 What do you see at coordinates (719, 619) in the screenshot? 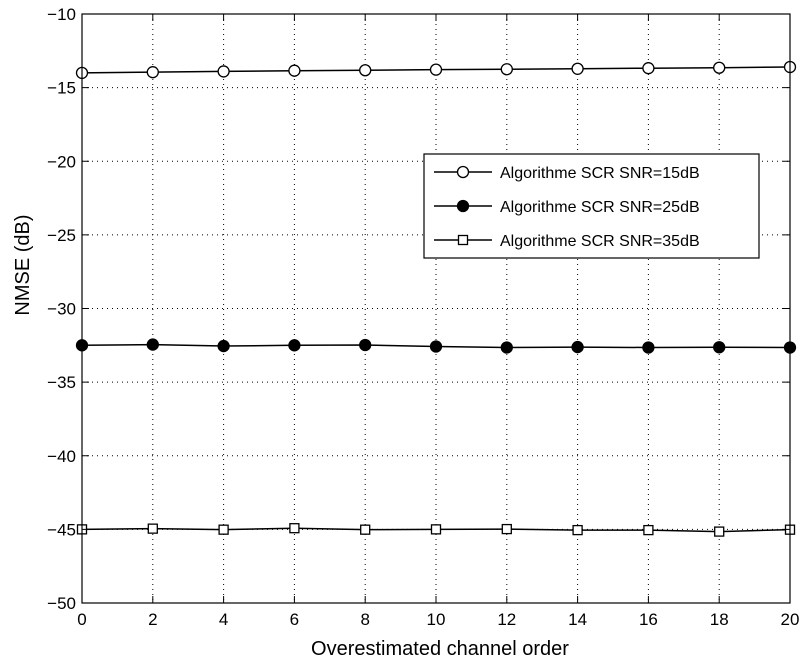
I see `x-tick-label: 18` at bounding box center [719, 619].